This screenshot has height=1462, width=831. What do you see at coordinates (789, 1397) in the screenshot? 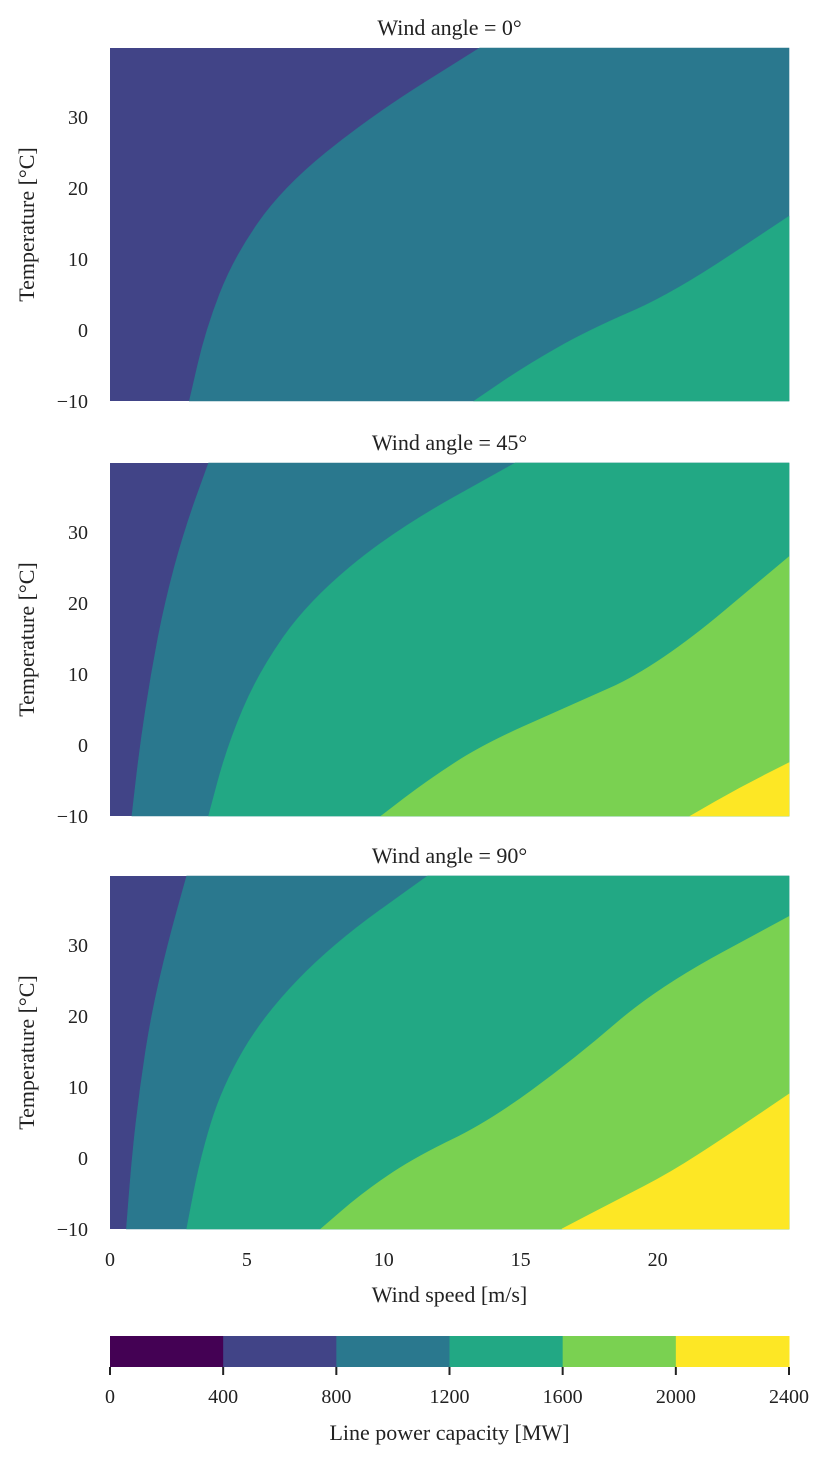
I see `colorbar-tick-label: 2400` at bounding box center [789, 1397].